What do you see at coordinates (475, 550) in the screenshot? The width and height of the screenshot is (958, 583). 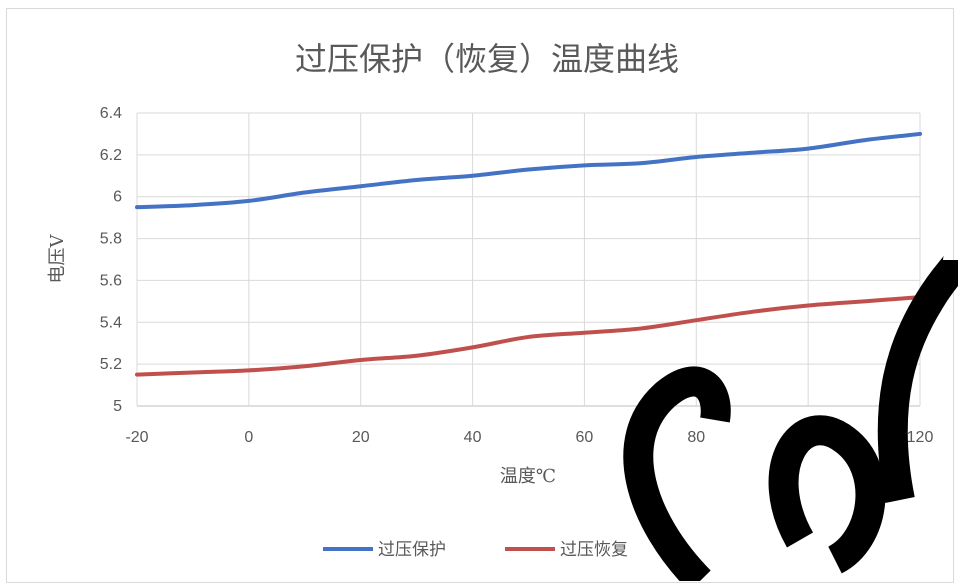 I see `legend: 过压保护 过压恢复` at bounding box center [475, 550].